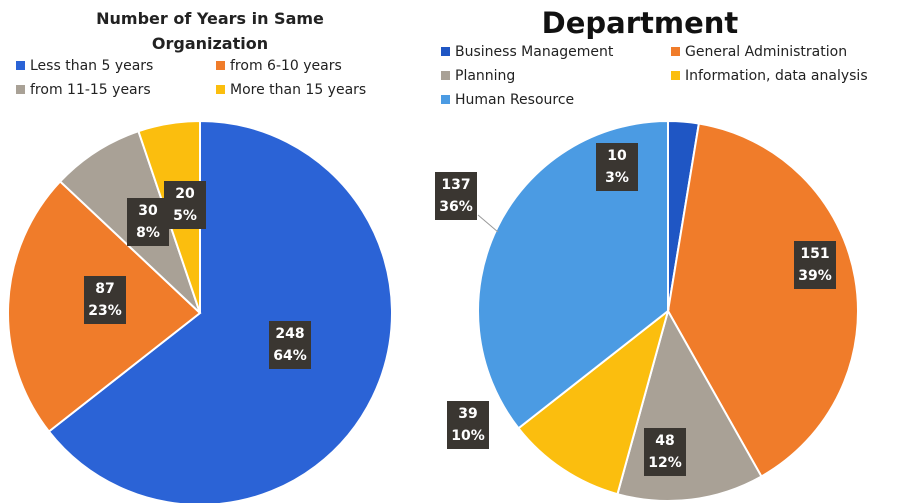 Image resolution: width=899 pixels, height=503 pixels. What do you see at coordinates (534, 52) in the screenshot?
I see `legend-label: Business Management` at bounding box center [534, 52].